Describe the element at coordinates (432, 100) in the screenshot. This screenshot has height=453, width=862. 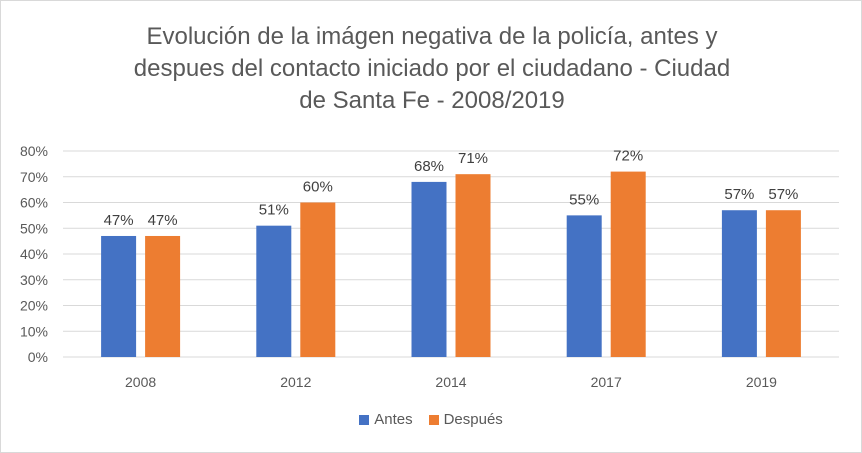
I see `chart-title-line-3: de Santa Fe - 2008/2019` at that location.